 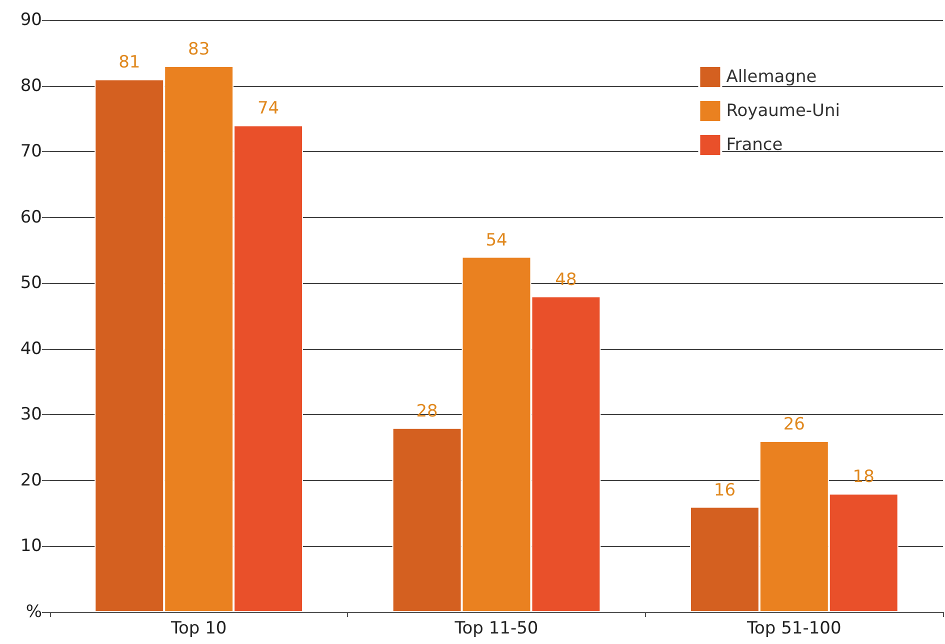 What do you see at coordinates (31, 217) in the screenshot?
I see `y-tick-label: 60` at bounding box center [31, 217].